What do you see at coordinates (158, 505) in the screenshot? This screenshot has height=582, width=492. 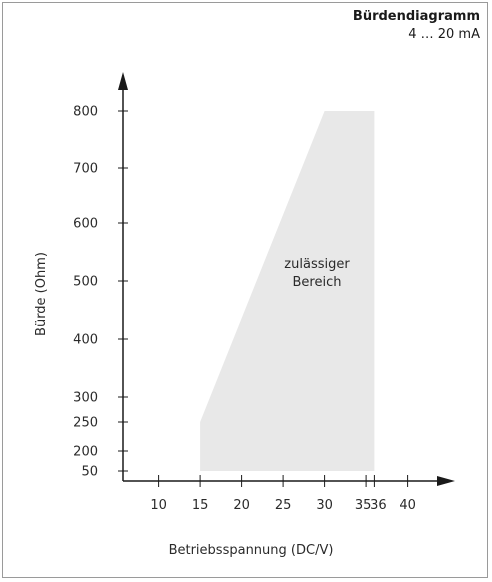 I see `x-tick-label: 10` at bounding box center [158, 505].